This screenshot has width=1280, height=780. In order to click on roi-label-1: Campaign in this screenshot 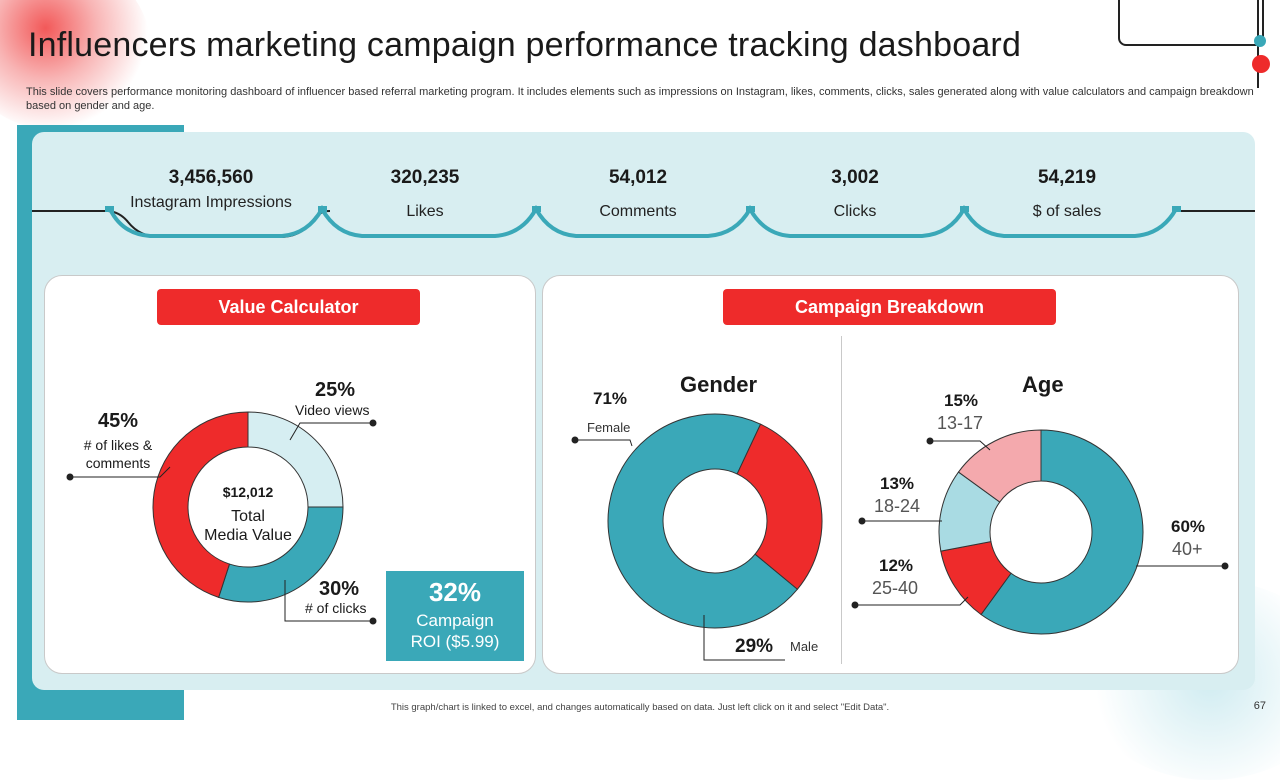, I will do `click(455, 620)`.